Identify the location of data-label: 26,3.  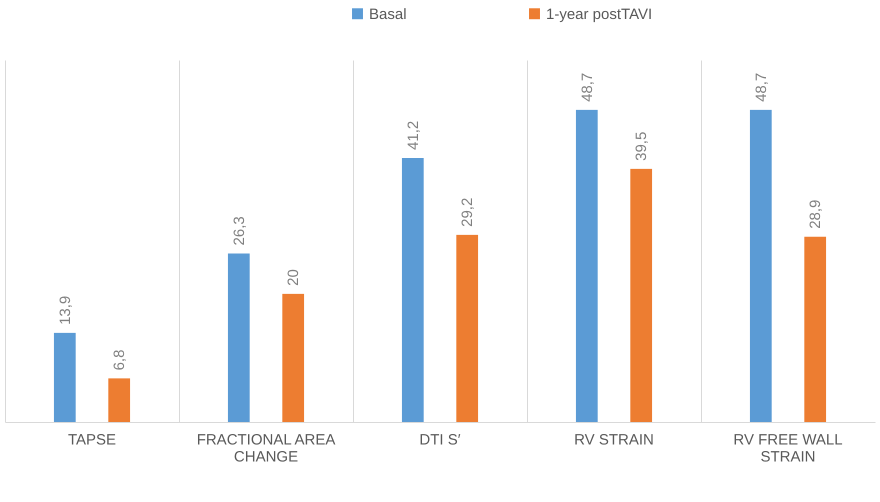
(239, 231).